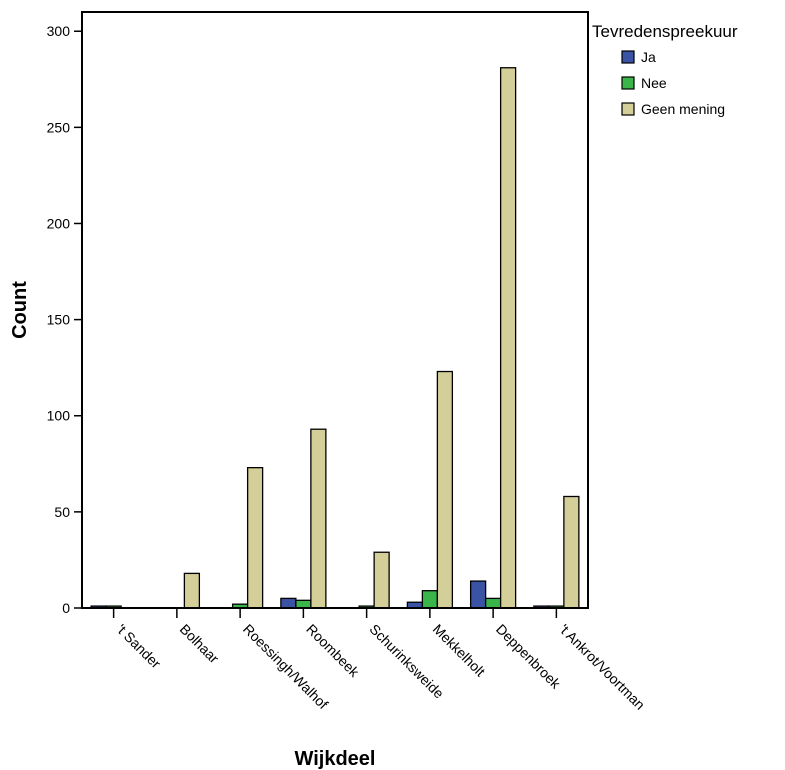 The height and width of the screenshot is (770, 785). What do you see at coordinates (665, 31) in the screenshot?
I see `legend-title: Tevredenspreekuur` at bounding box center [665, 31].